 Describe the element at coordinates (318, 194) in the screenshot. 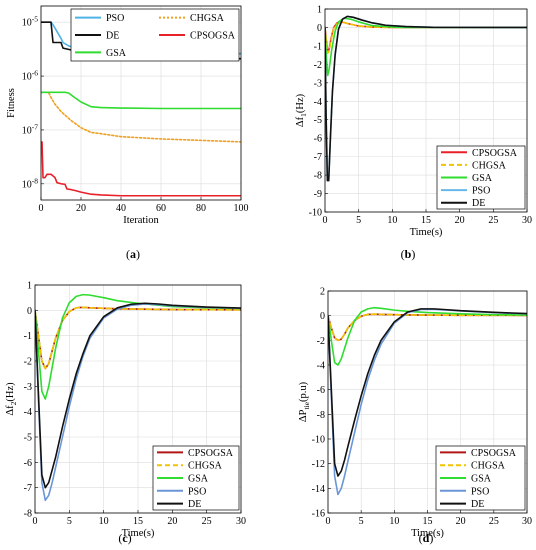

I see `y-tick-label: -9` at that location.